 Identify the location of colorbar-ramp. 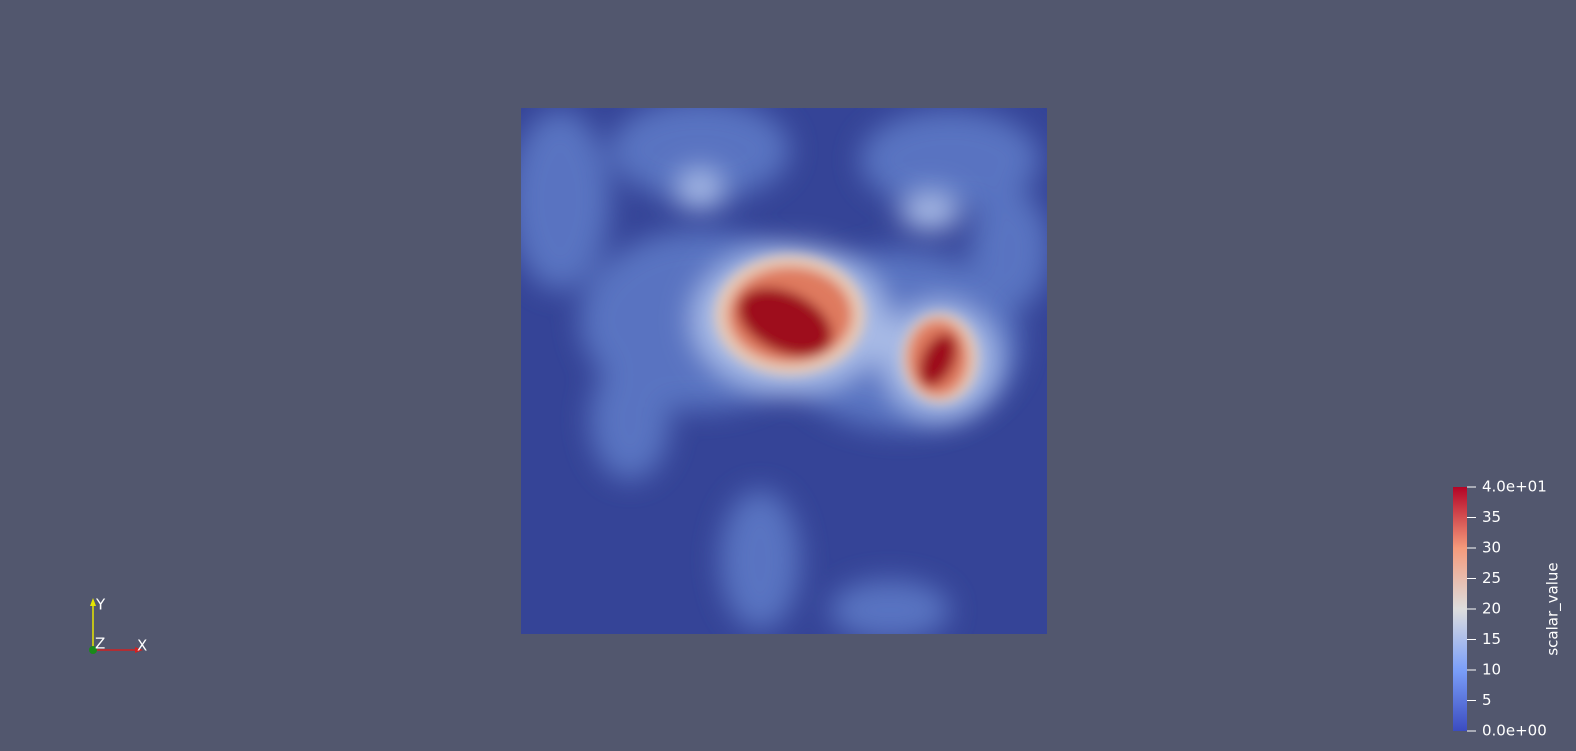
(1460, 609).